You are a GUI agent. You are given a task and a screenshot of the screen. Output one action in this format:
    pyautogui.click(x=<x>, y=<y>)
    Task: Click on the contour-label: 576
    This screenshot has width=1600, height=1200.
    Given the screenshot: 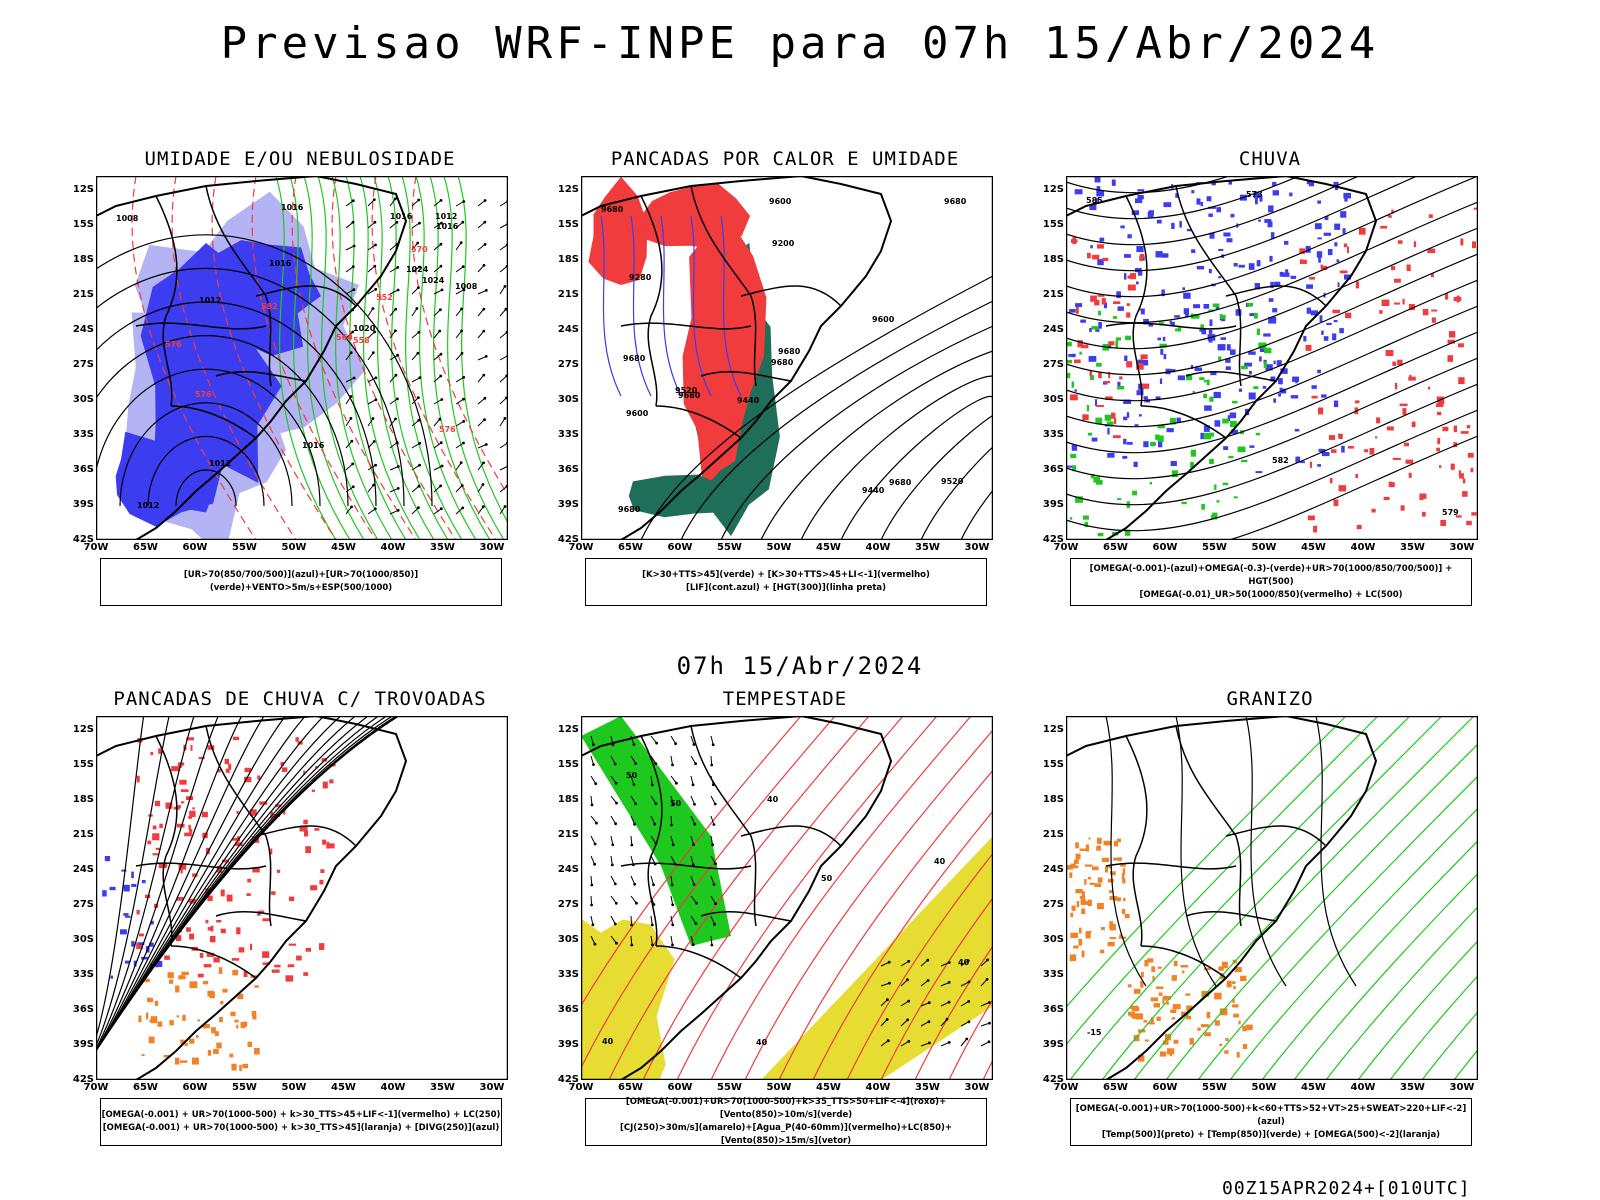 What is the action you would take?
    pyautogui.click(x=203, y=394)
    